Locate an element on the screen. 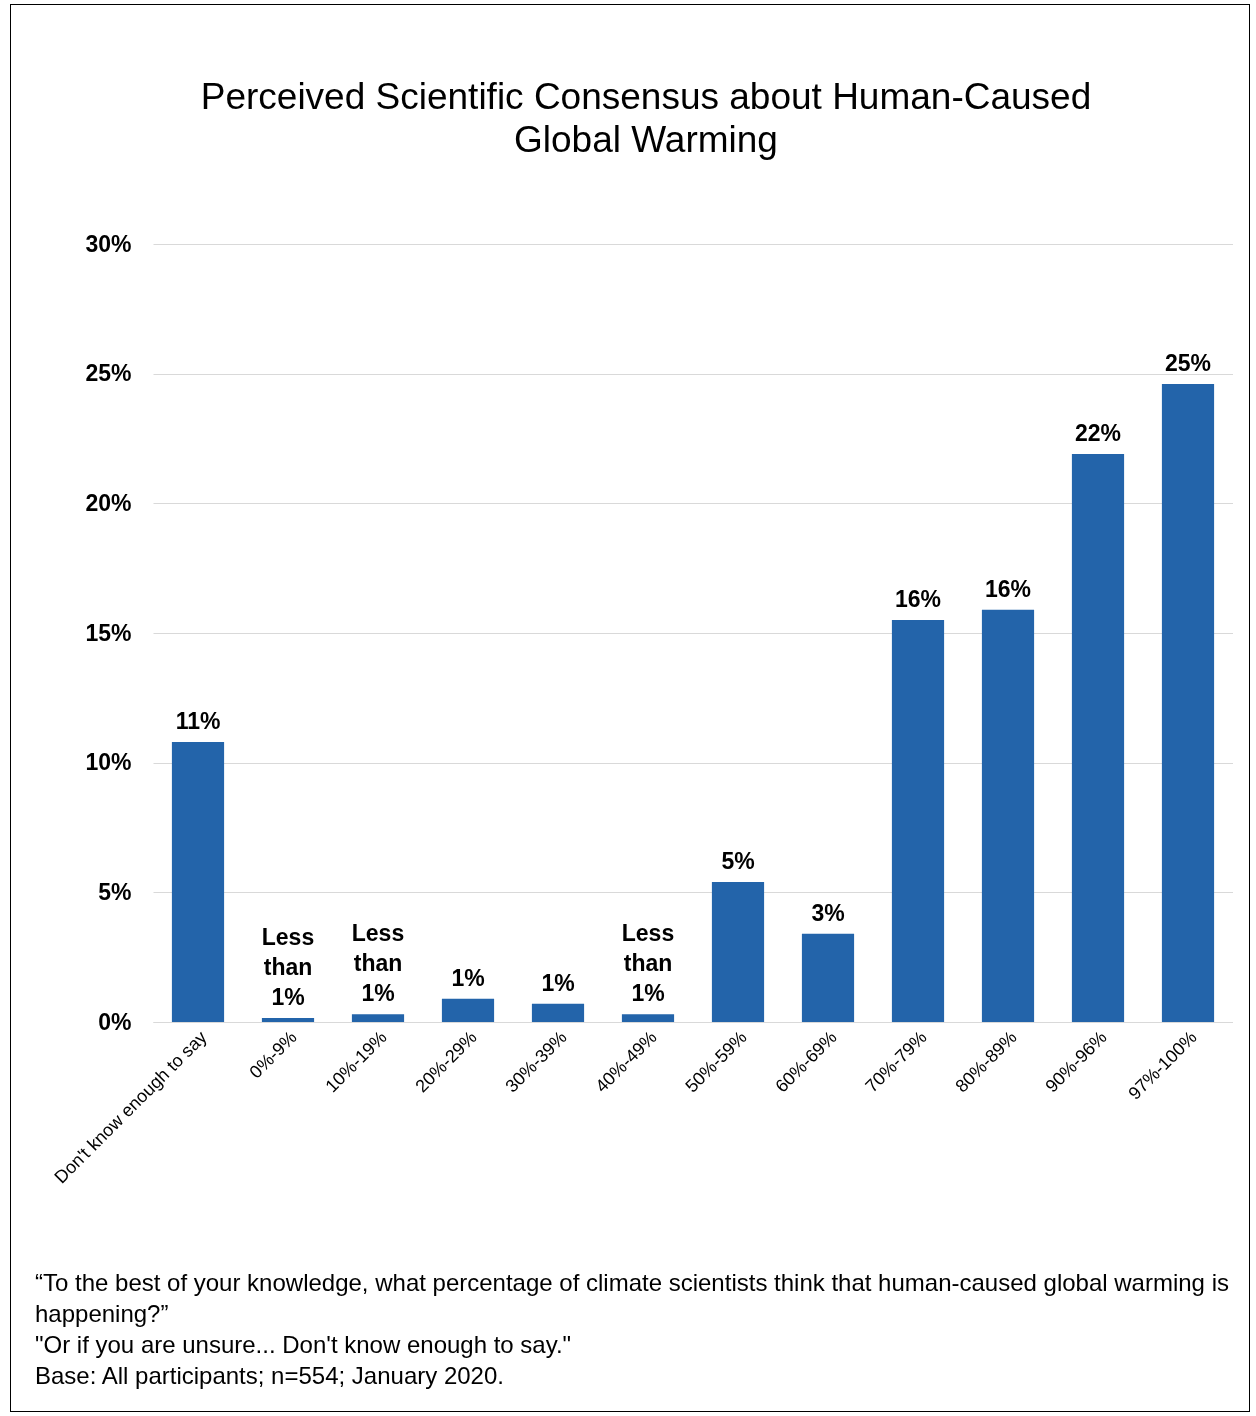 The width and height of the screenshot is (1256, 1416). text: “To the best of your knowledge, what percentage of climate scientists think that human-caused global warming is happening?” is located at coordinates (632, 1298).